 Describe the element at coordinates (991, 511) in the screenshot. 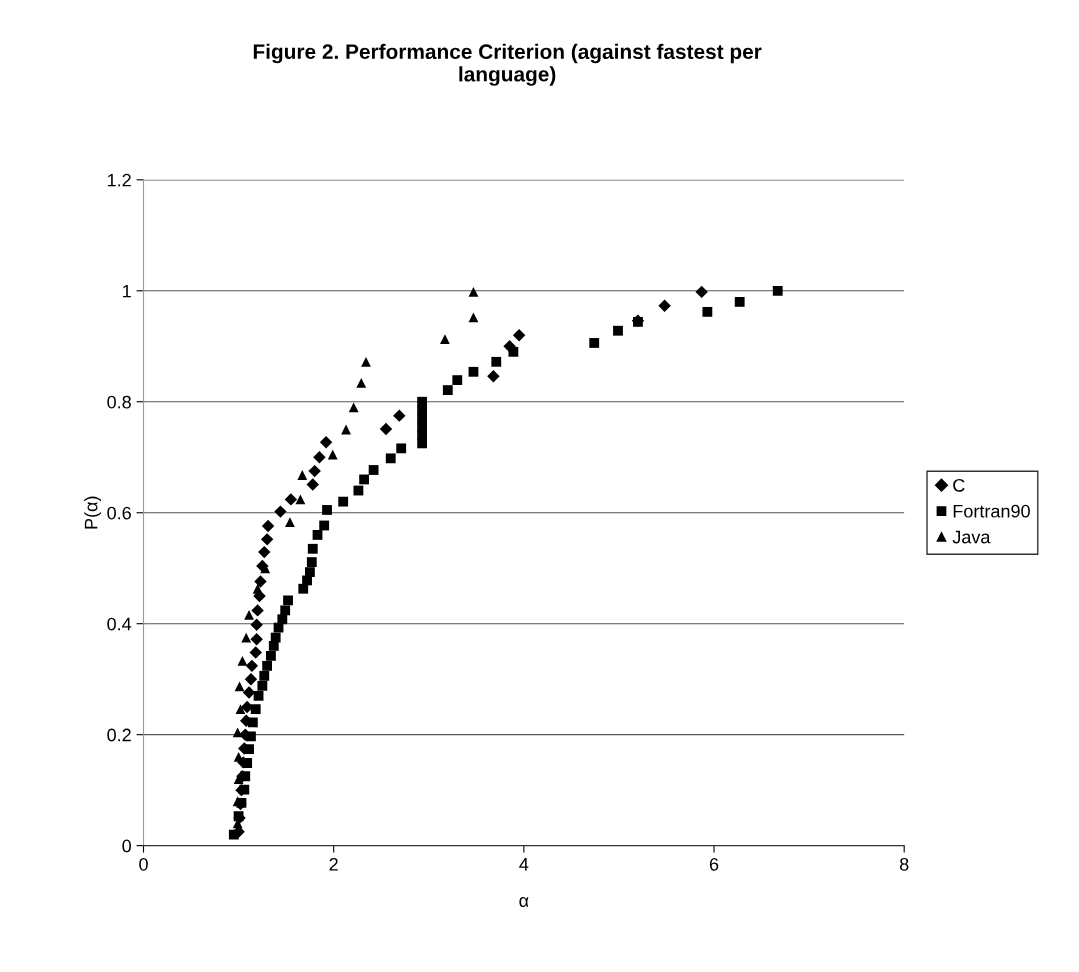

I see `legend-label: Fortran90` at that location.